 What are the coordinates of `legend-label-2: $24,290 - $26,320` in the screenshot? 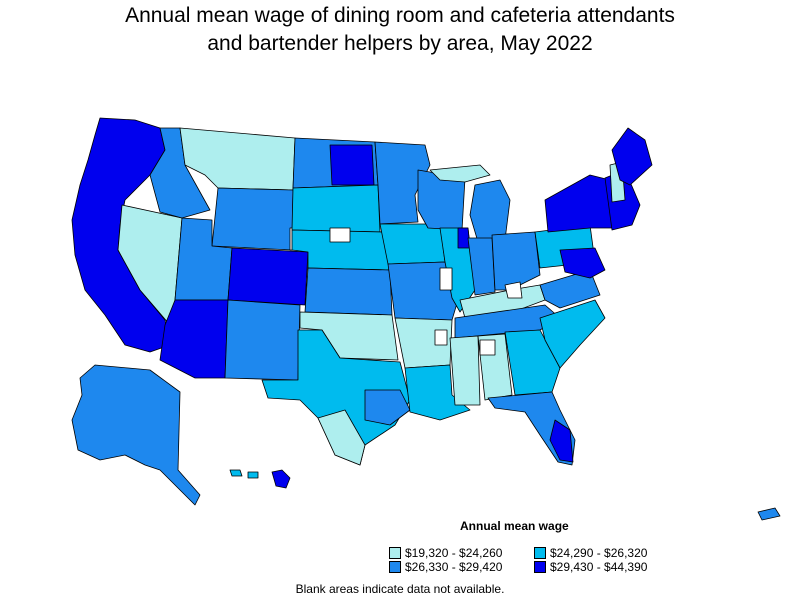 It's located at (599, 553).